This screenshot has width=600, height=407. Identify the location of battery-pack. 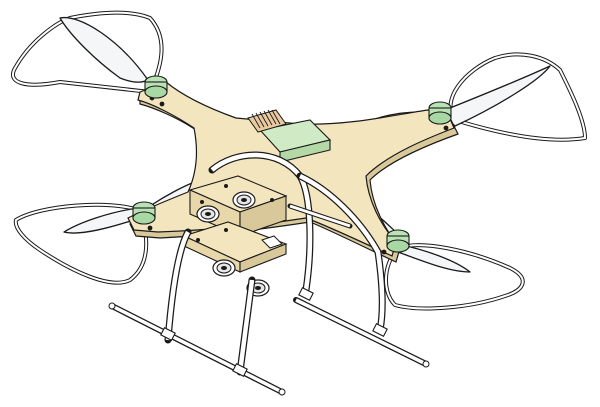
(295, 141).